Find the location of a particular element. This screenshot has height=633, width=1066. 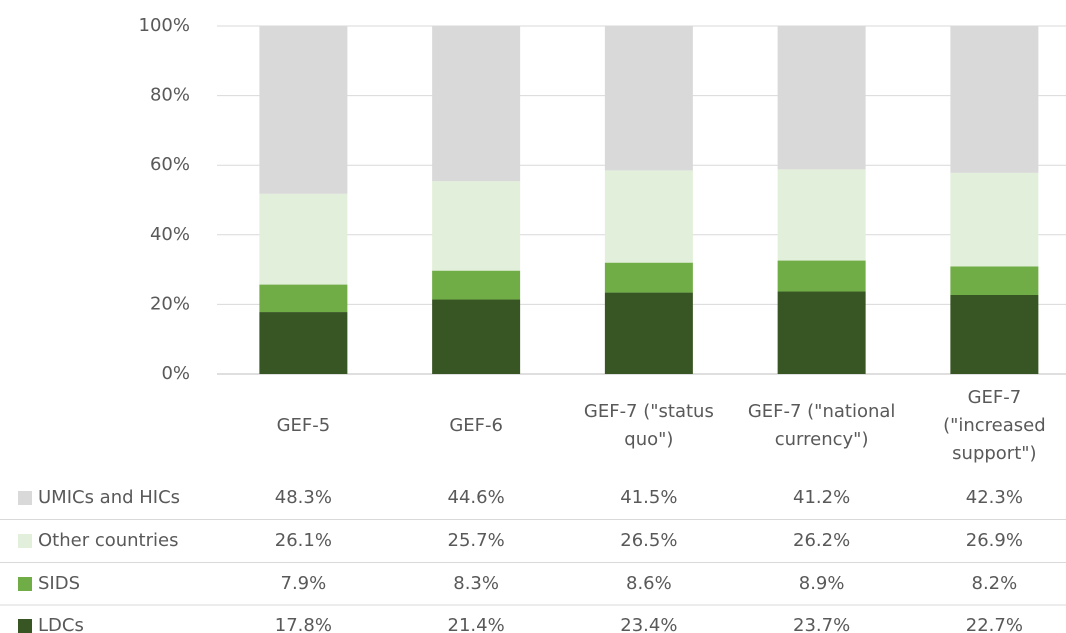

table-value: 41.5% is located at coordinates (648, 497).